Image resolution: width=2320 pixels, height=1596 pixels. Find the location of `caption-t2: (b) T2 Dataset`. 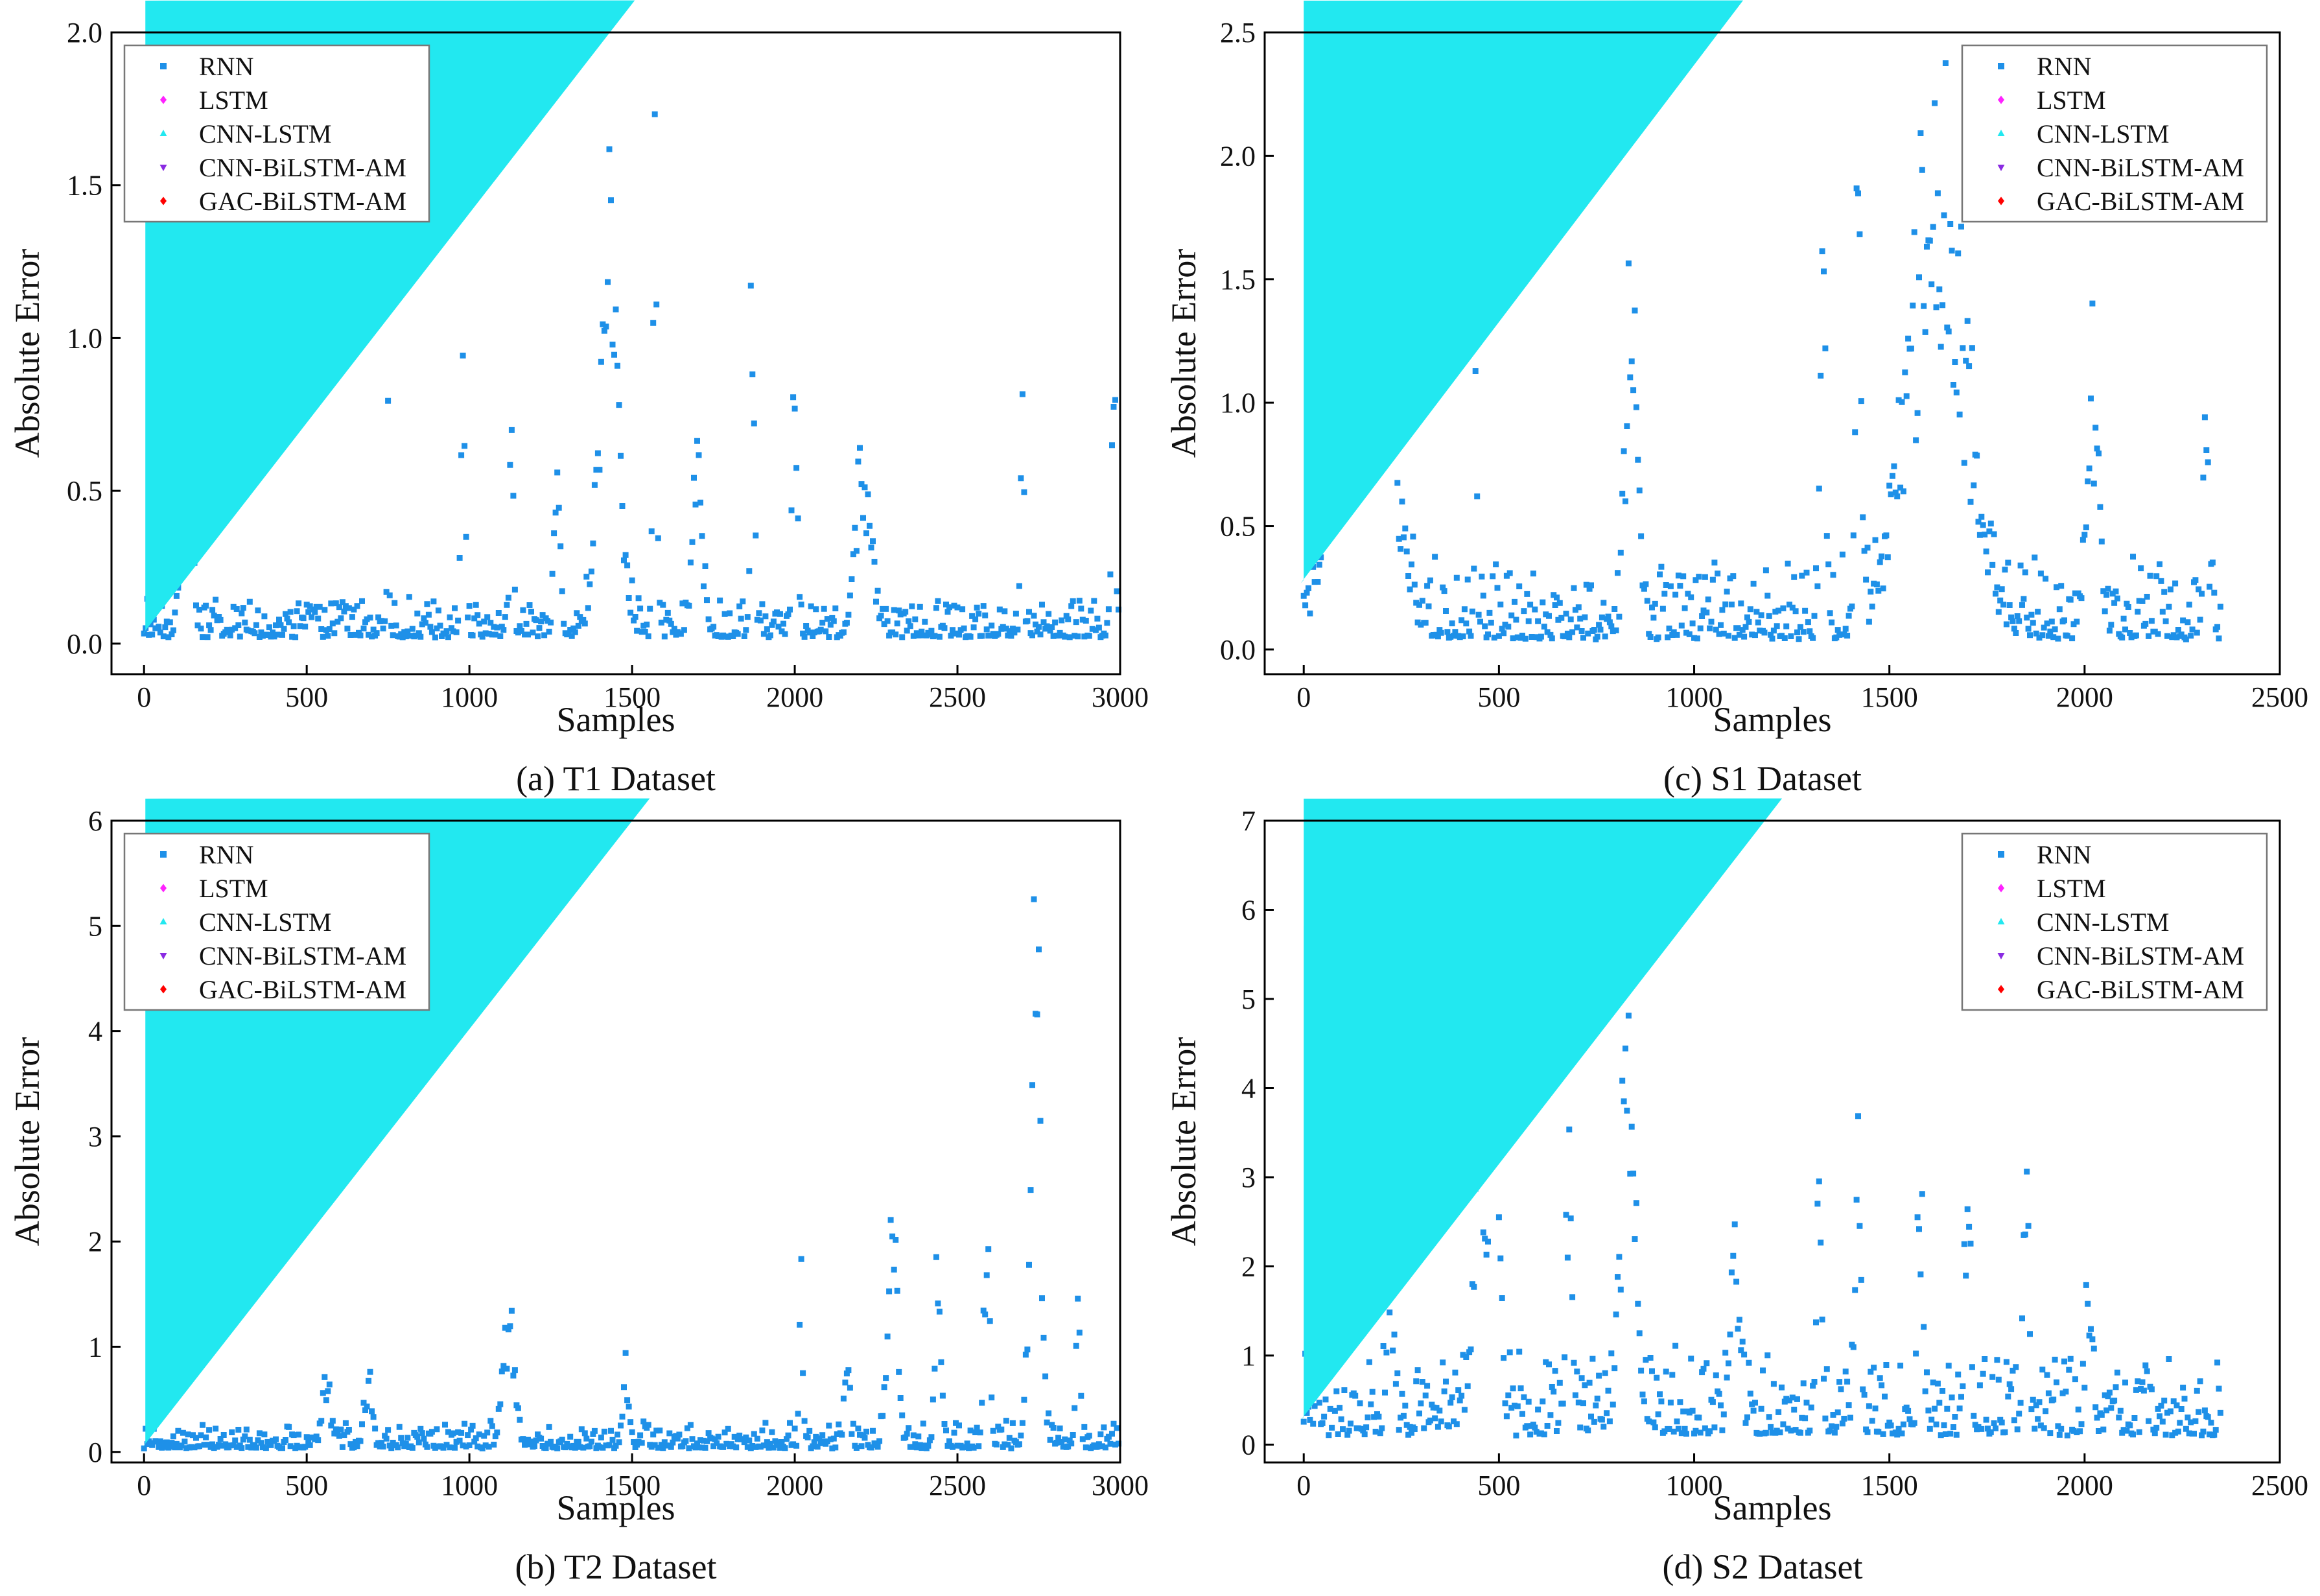

caption-t2: (b) T2 Dataset is located at coordinates (616, 1566).